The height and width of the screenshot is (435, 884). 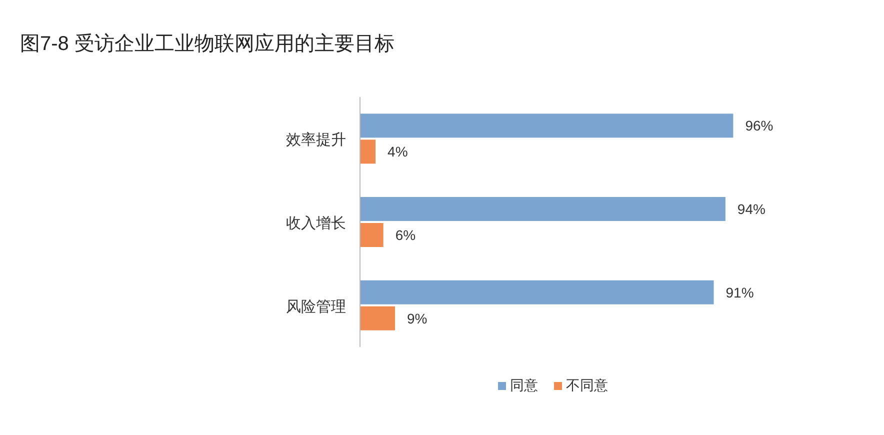 I want to click on data-label: 96%, so click(x=759, y=126).